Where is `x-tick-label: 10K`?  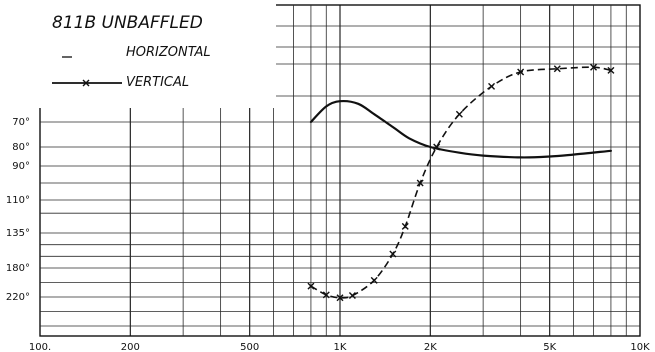 x-tick-label: 10K is located at coordinates (640, 347).